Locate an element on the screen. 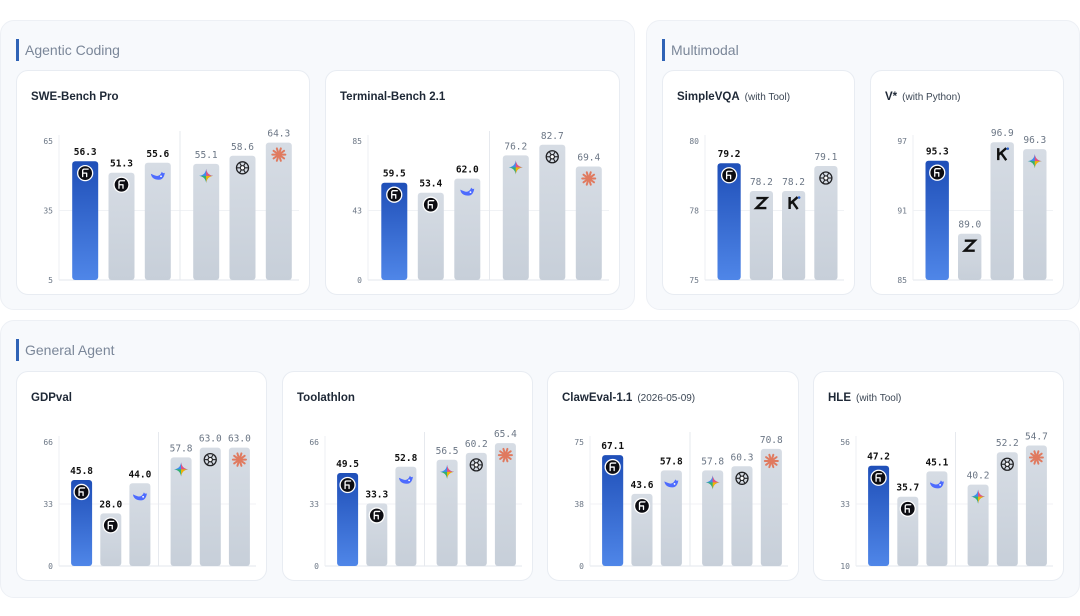 The image size is (1080, 616). data-label: 44.0 is located at coordinates (139, 474).